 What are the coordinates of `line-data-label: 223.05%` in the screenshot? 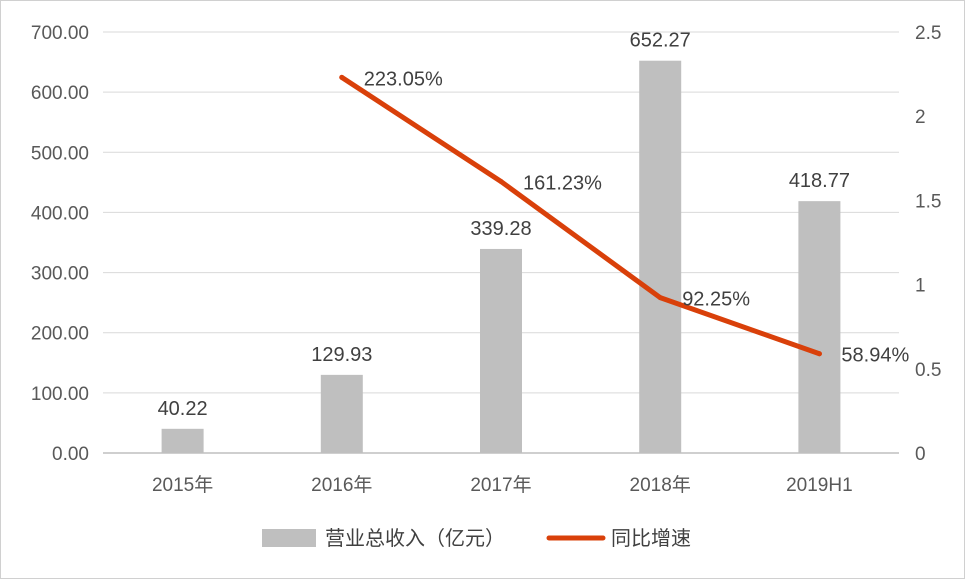 It's located at (403, 79).